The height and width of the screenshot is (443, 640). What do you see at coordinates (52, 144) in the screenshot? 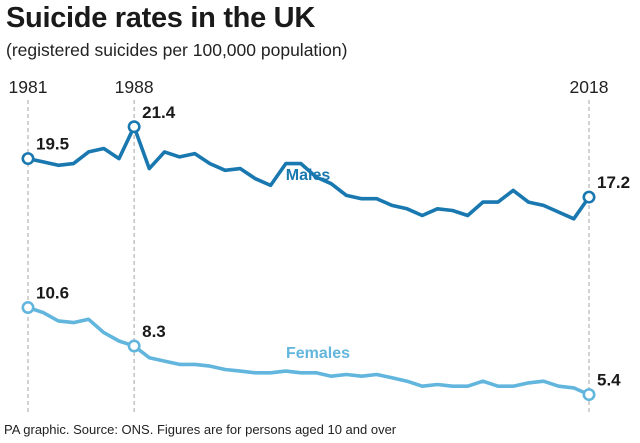
I see `data-label-males-1981: 19.5` at bounding box center [52, 144].